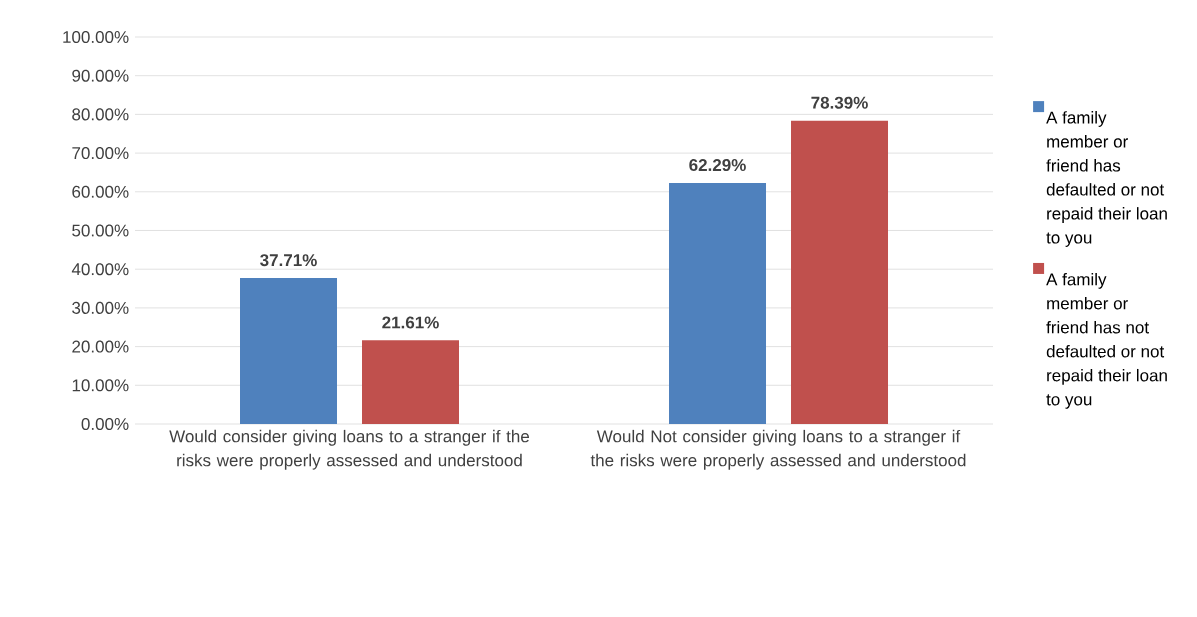  I want to click on y-tick-label: 50.00%, so click(100, 230).